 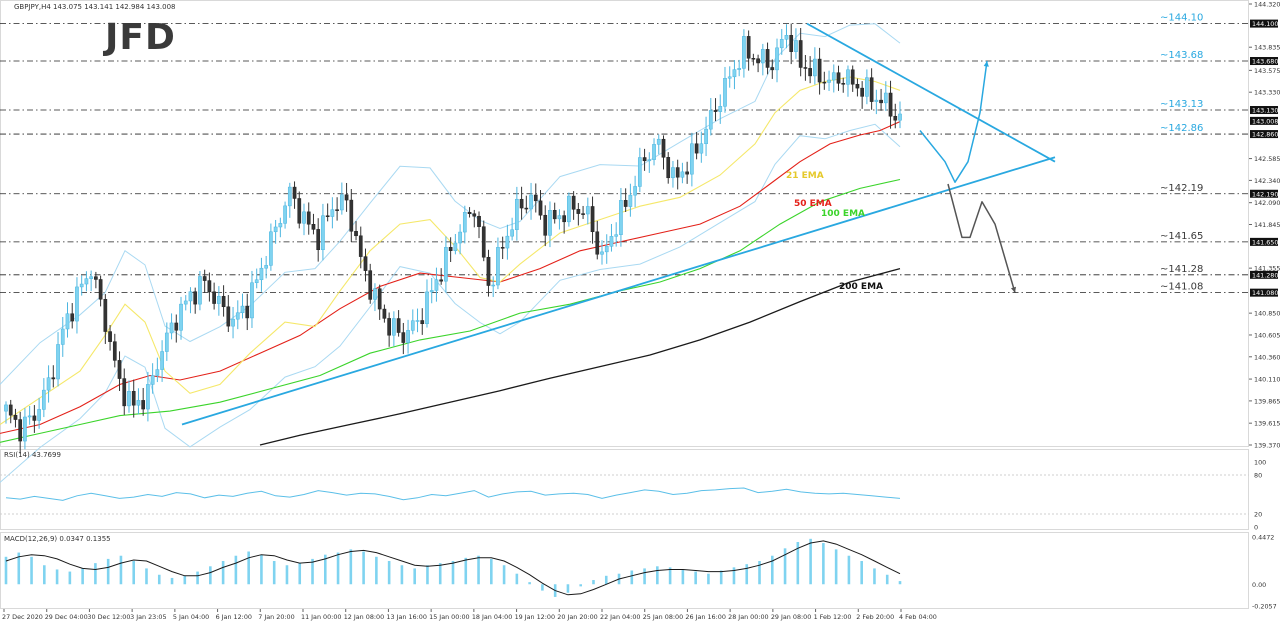 What do you see at coordinates (22, 617) in the screenshot?
I see `time-tick-label: 27 Dec 2020` at bounding box center [22, 617].